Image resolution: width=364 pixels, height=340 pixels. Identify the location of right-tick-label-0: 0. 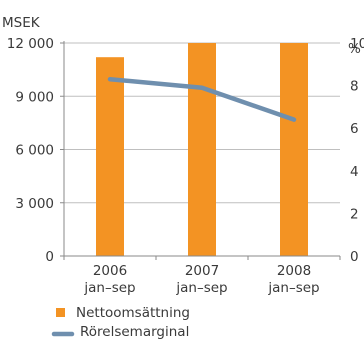
(354, 257).